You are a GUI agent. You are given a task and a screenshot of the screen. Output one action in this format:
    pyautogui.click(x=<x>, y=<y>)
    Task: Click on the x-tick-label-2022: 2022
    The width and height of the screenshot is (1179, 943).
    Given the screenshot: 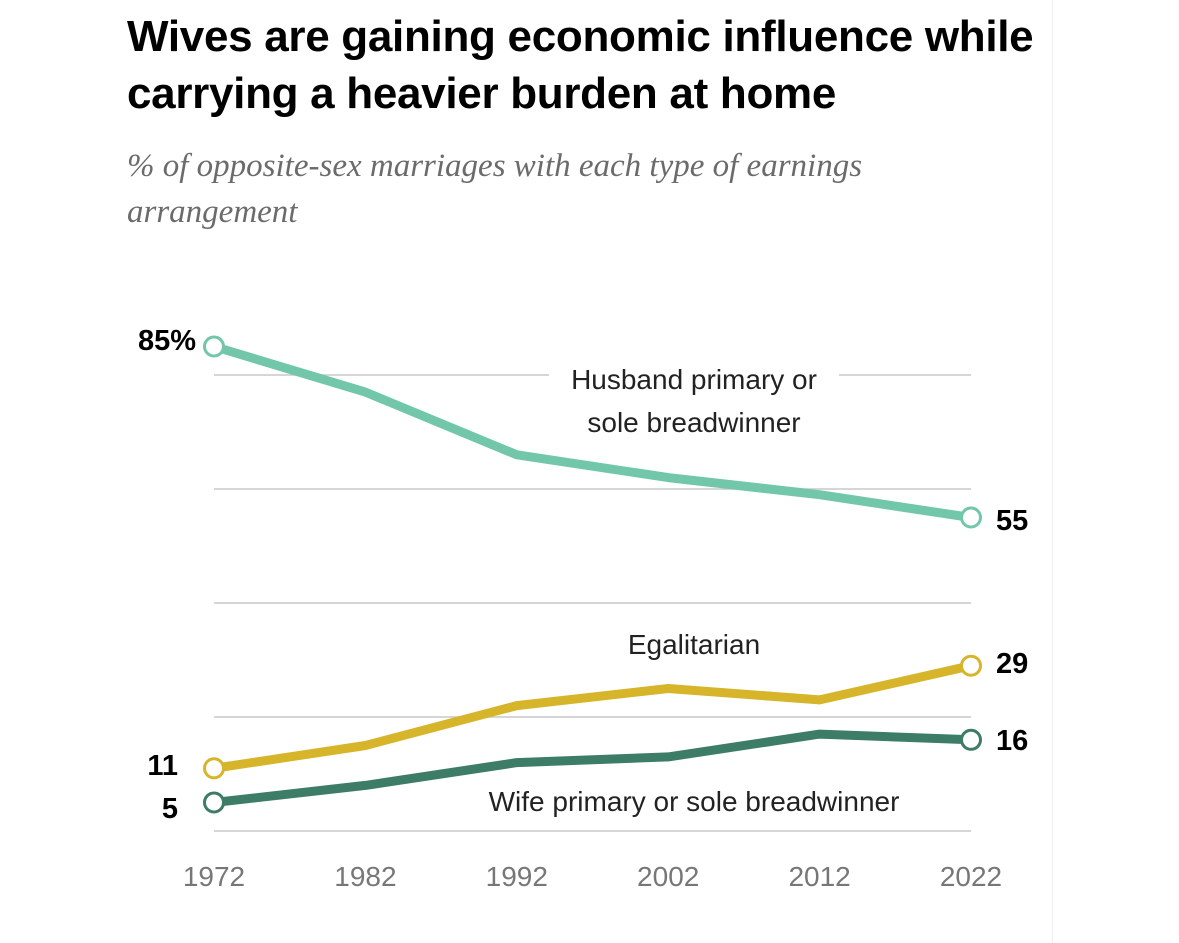 What is the action you would take?
    pyautogui.click(x=971, y=876)
    